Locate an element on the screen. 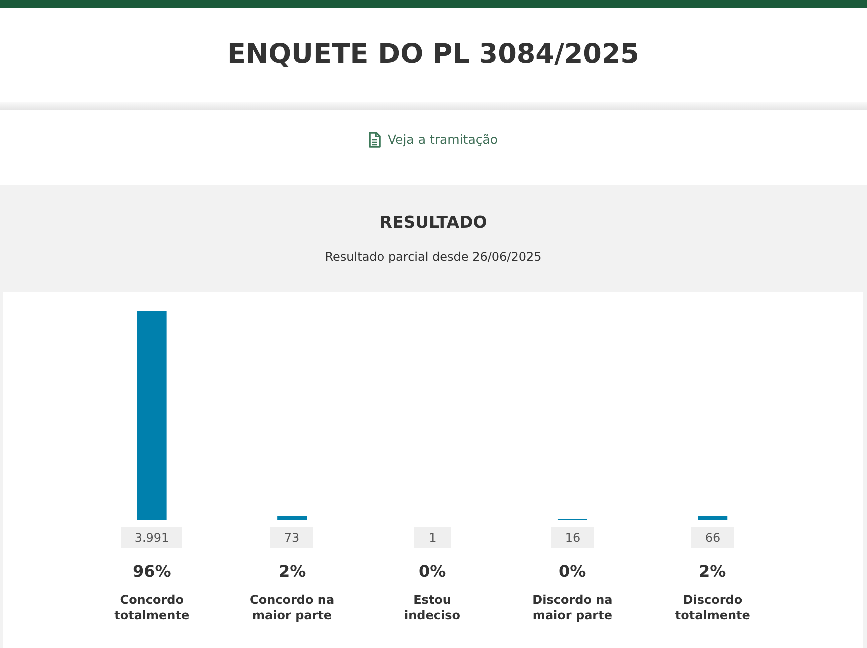  x-tick-label: Estou indeciso is located at coordinates (432, 608).